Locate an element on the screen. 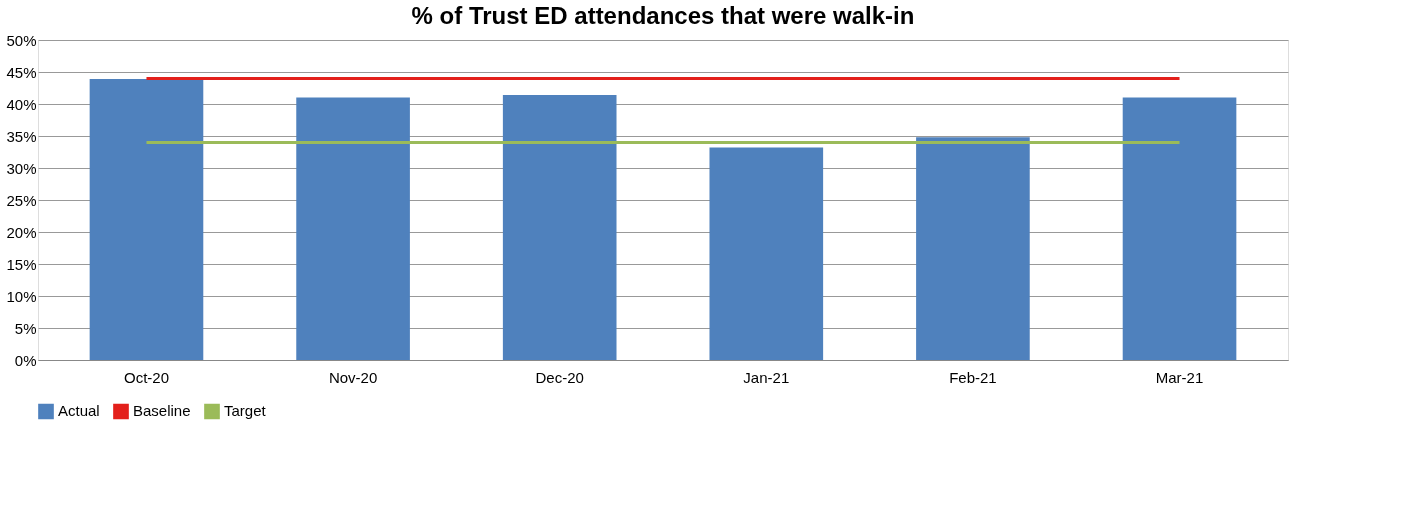 This screenshot has height=511, width=1402. y-tick-label: 35% is located at coordinates (21, 136).